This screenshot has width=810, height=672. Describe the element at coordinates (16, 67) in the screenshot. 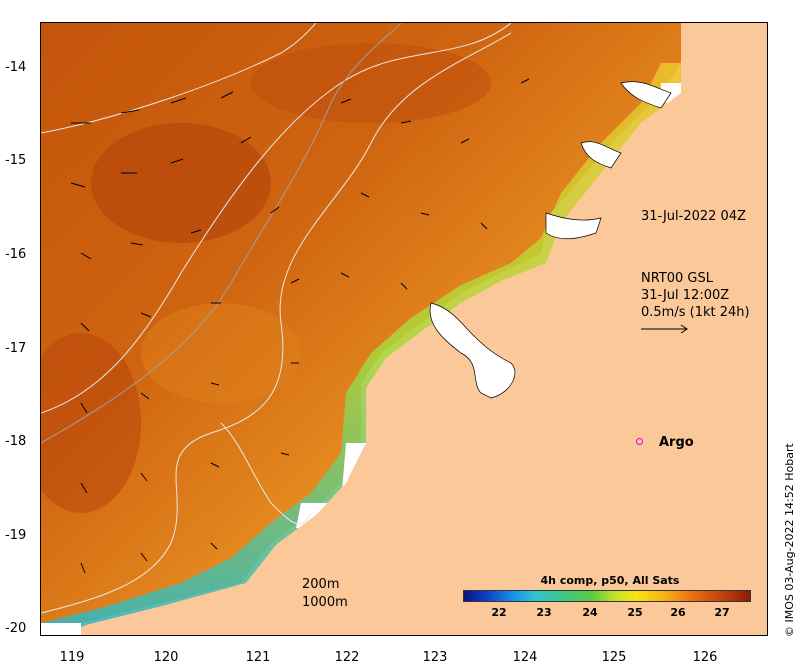

I see `y-tick: -14` at that location.